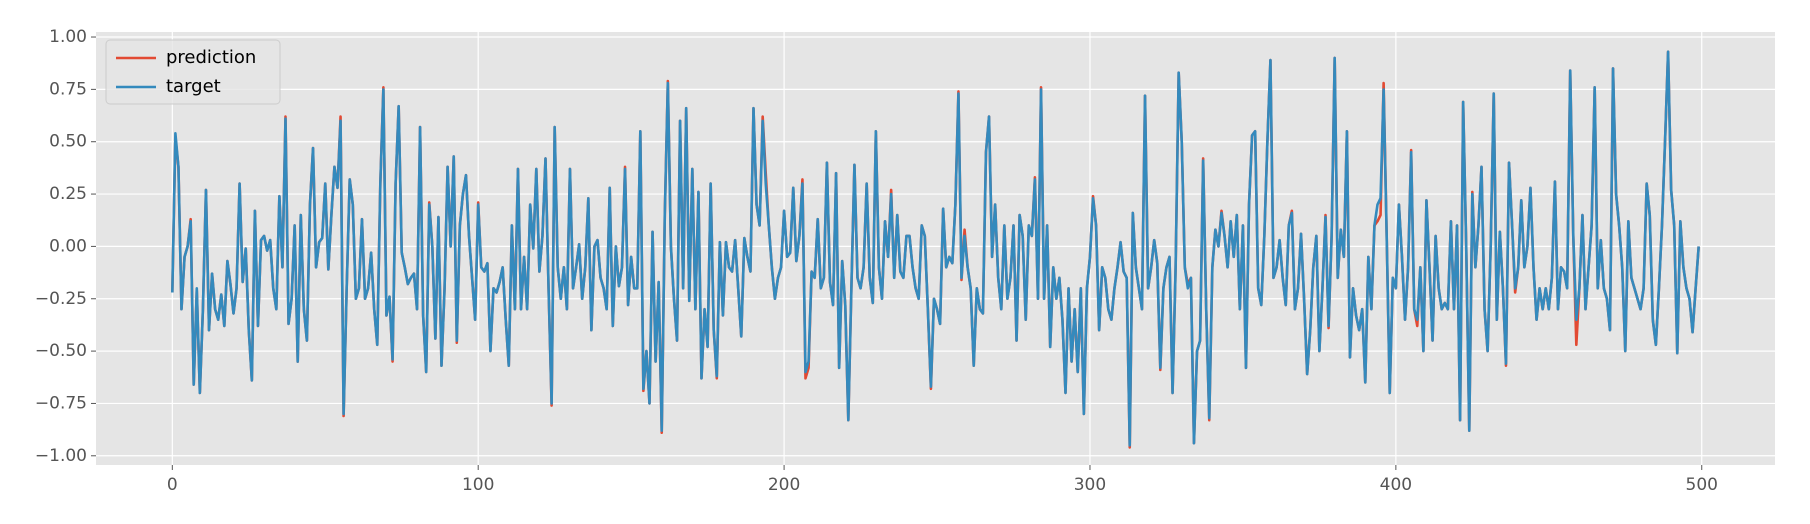 This screenshot has height=524, width=1810. I want to click on y-tick-label: 0.00, so click(68, 246).